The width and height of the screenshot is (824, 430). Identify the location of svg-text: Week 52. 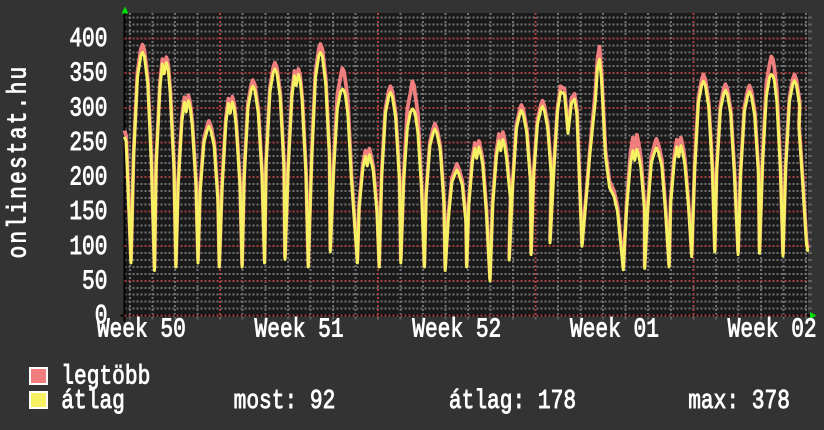
(456, 330).